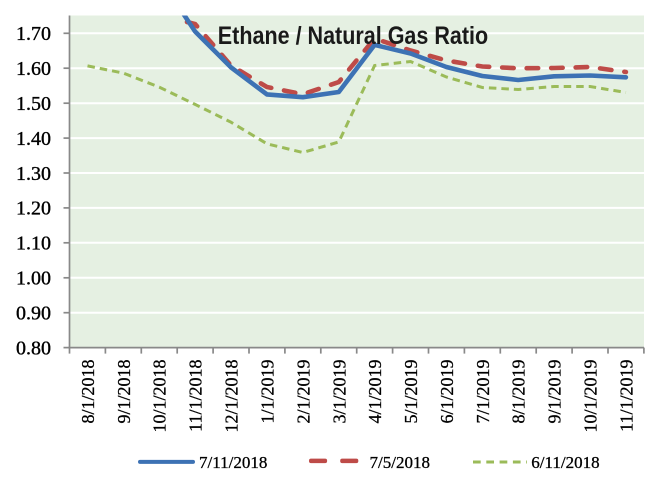 The image size is (665, 495). What do you see at coordinates (33, 104) in the screenshot?
I see `svg-text: 1.50` at bounding box center [33, 104].